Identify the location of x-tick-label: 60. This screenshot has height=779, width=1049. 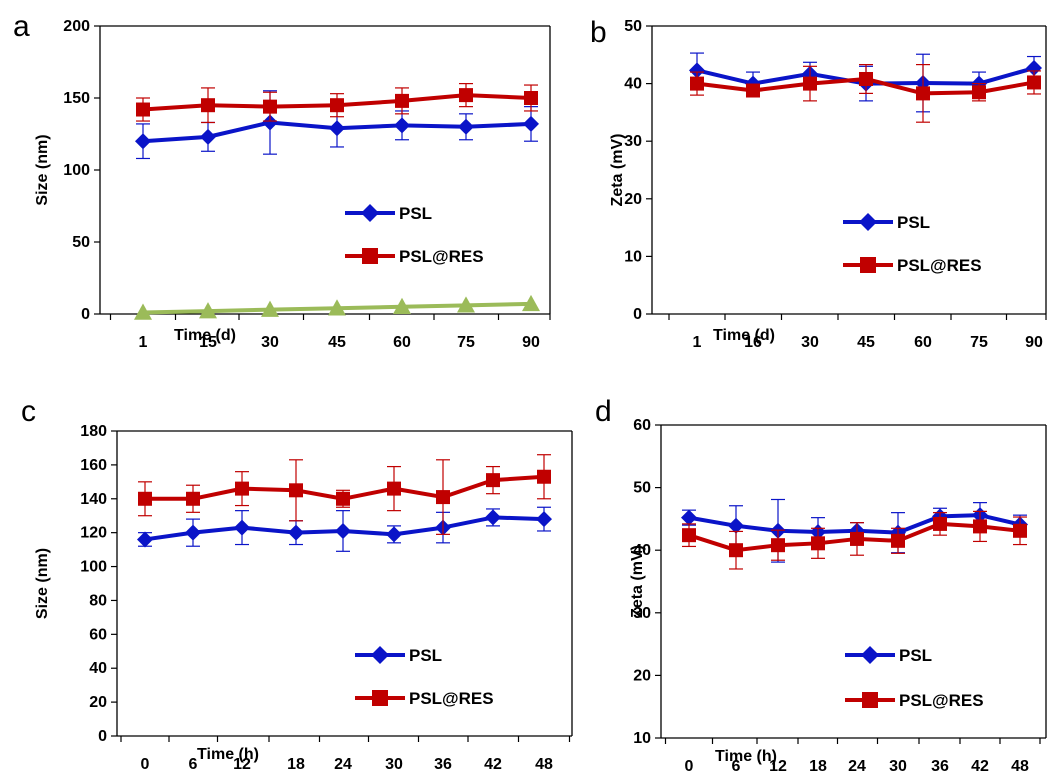
(402, 342).